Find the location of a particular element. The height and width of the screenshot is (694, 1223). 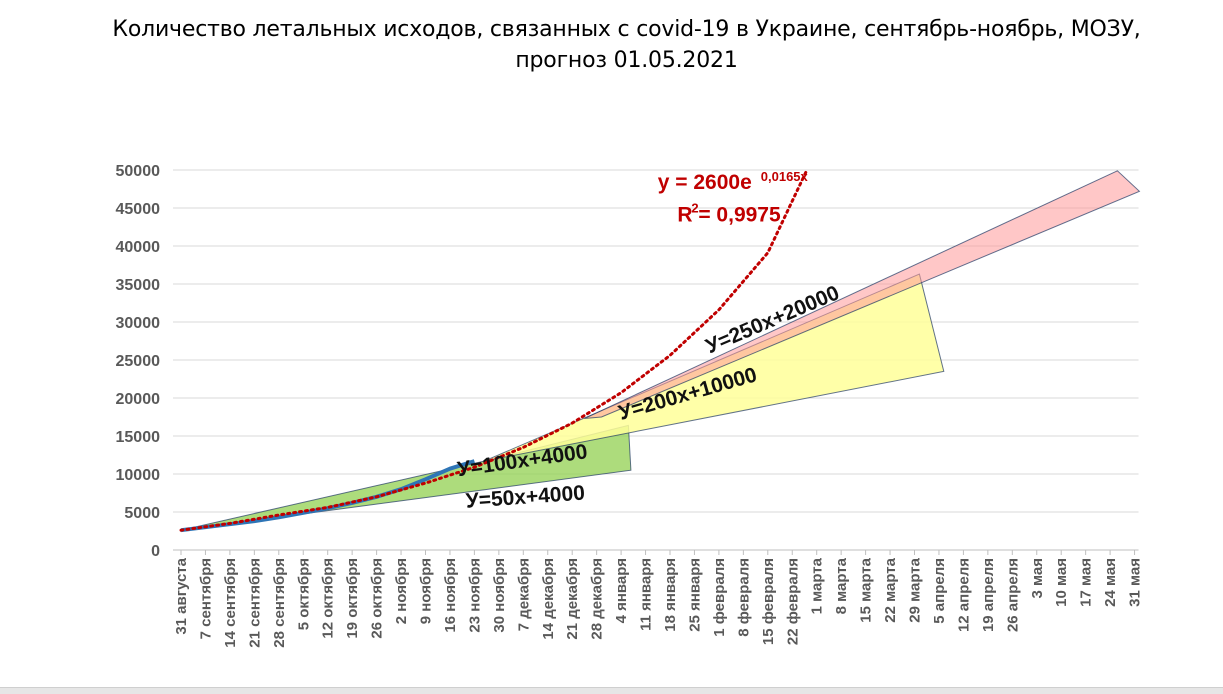

y-tick-label: 0 is located at coordinates (155, 551).